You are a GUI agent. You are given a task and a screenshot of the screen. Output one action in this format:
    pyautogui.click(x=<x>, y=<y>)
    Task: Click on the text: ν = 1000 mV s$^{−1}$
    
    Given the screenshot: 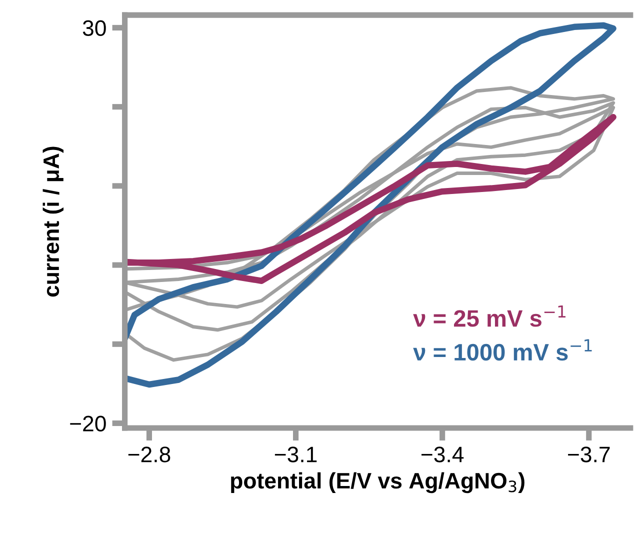 What is the action you would take?
    pyautogui.click(x=502, y=350)
    